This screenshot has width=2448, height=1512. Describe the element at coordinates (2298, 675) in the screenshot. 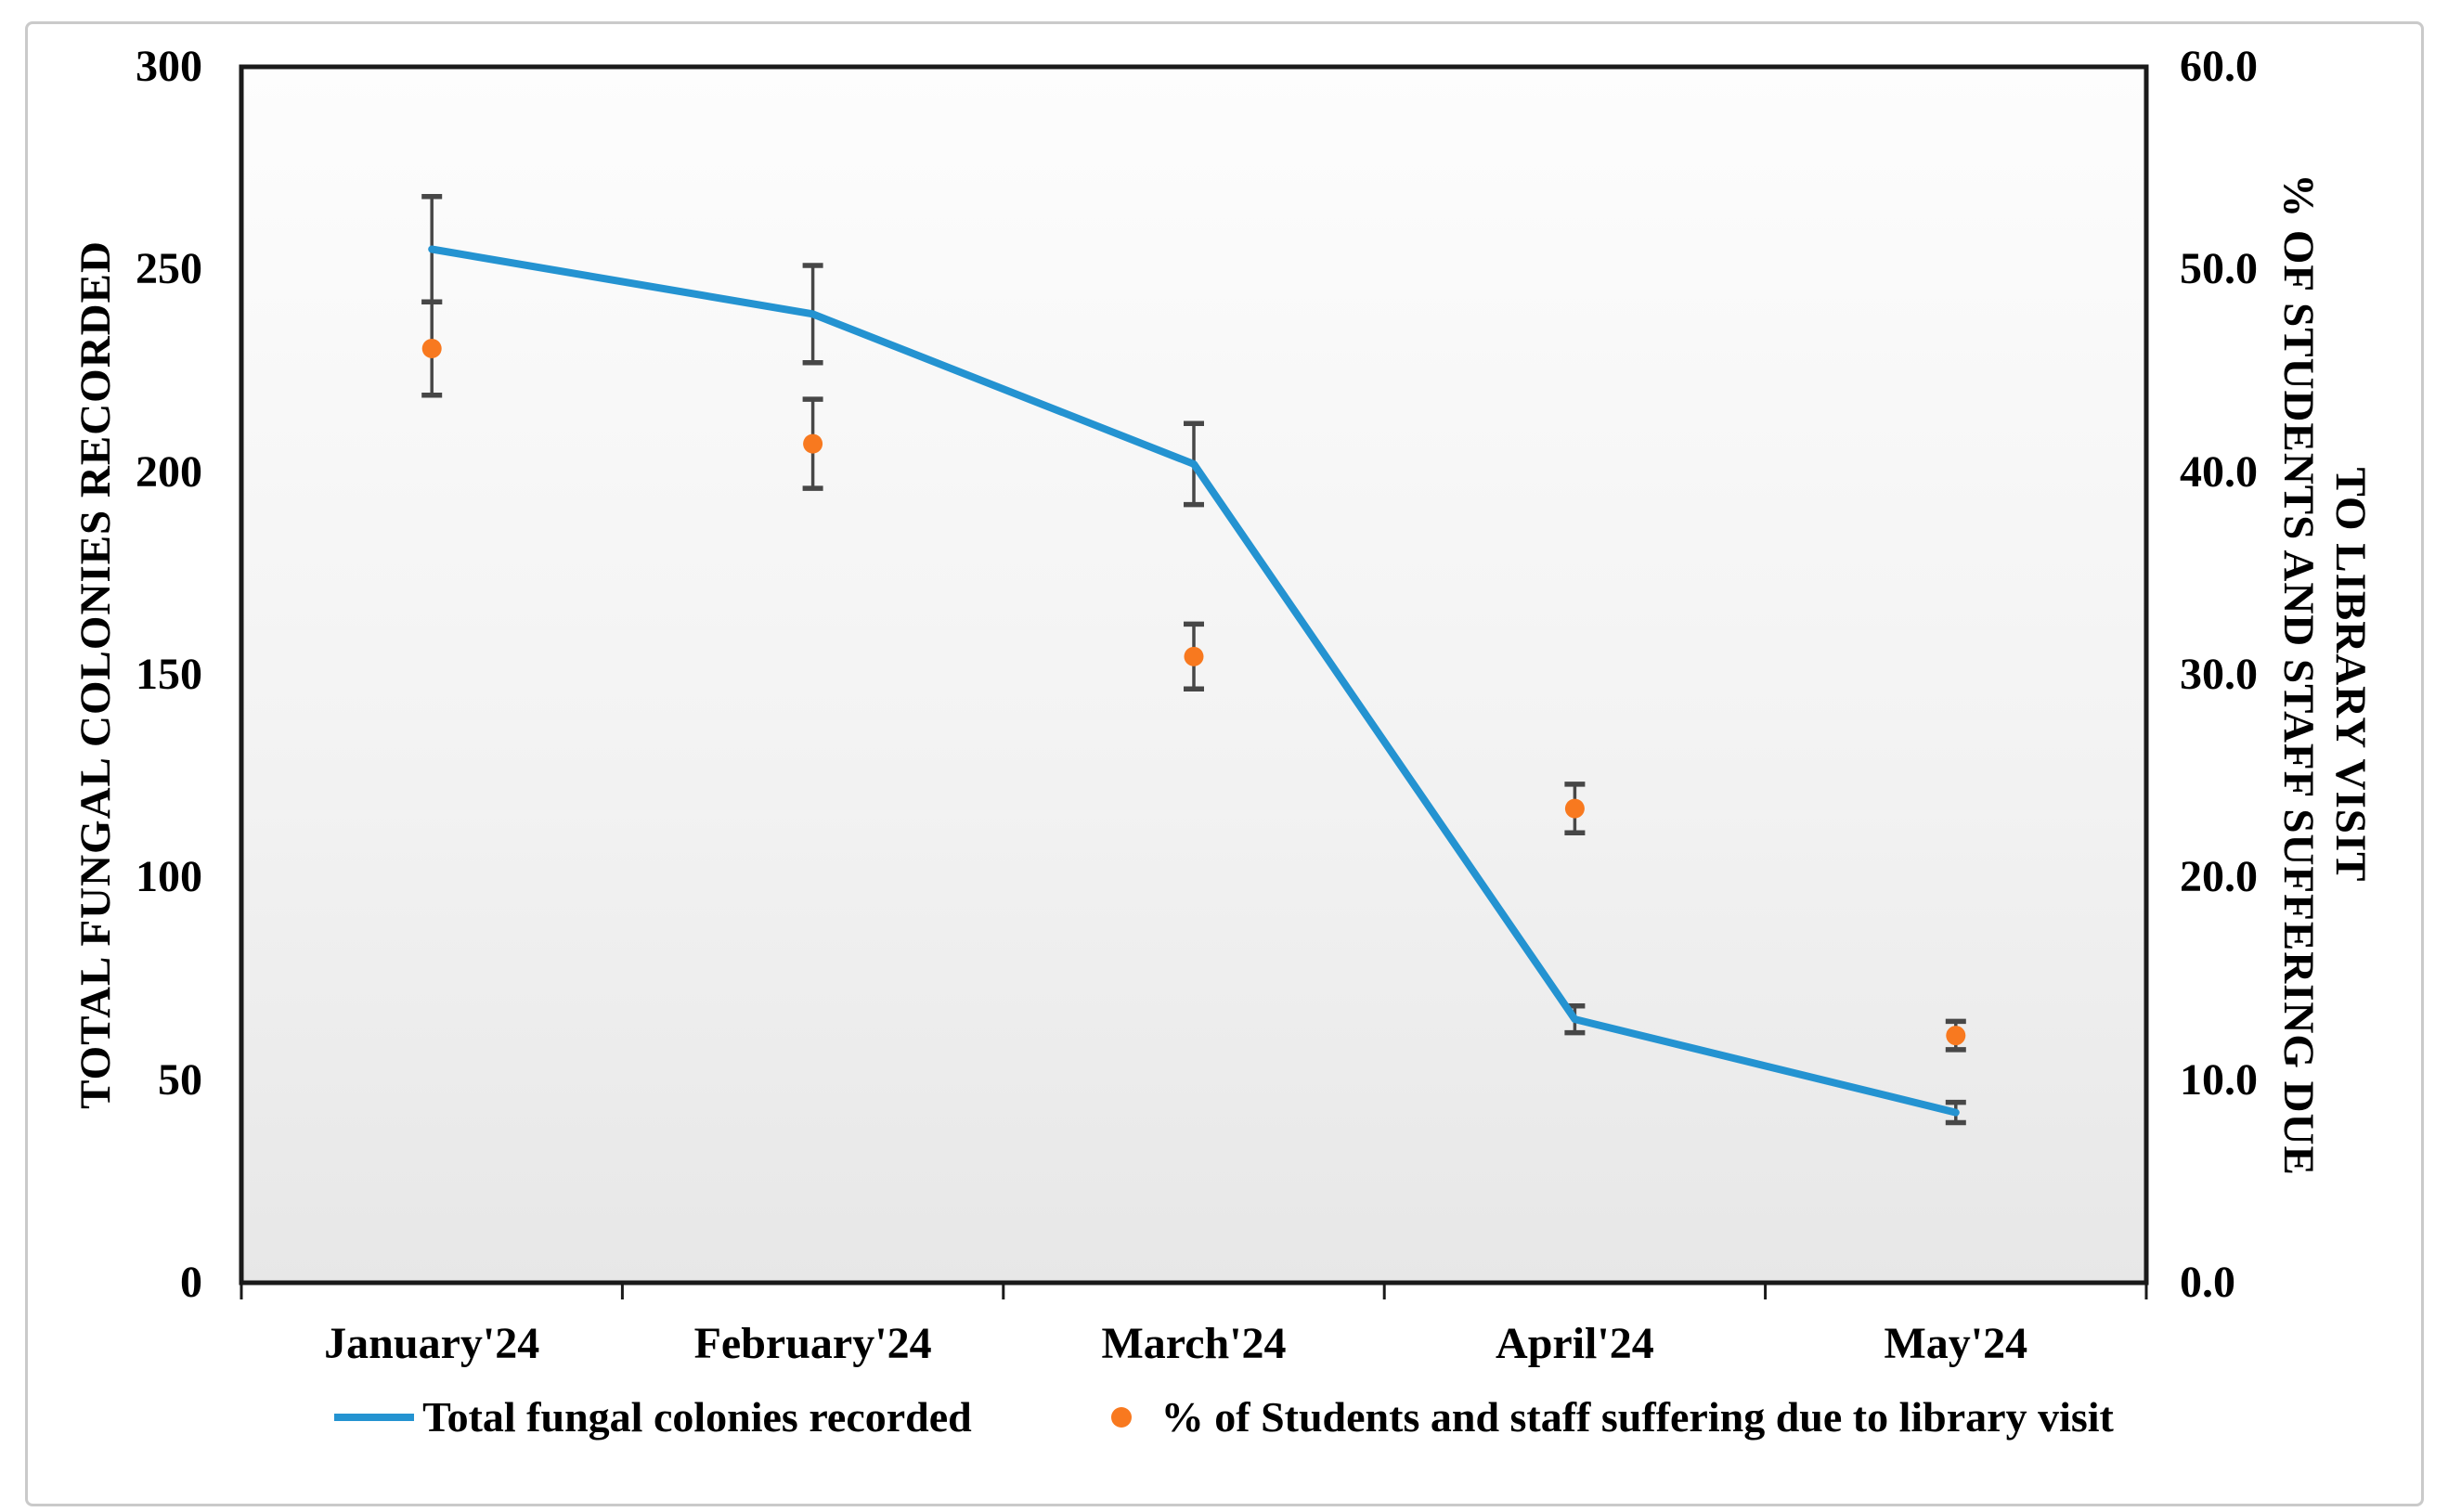

I see `right-axis-title-line1: % OF STUDENTS AND STAFF SUFFERING DUE` at that location.